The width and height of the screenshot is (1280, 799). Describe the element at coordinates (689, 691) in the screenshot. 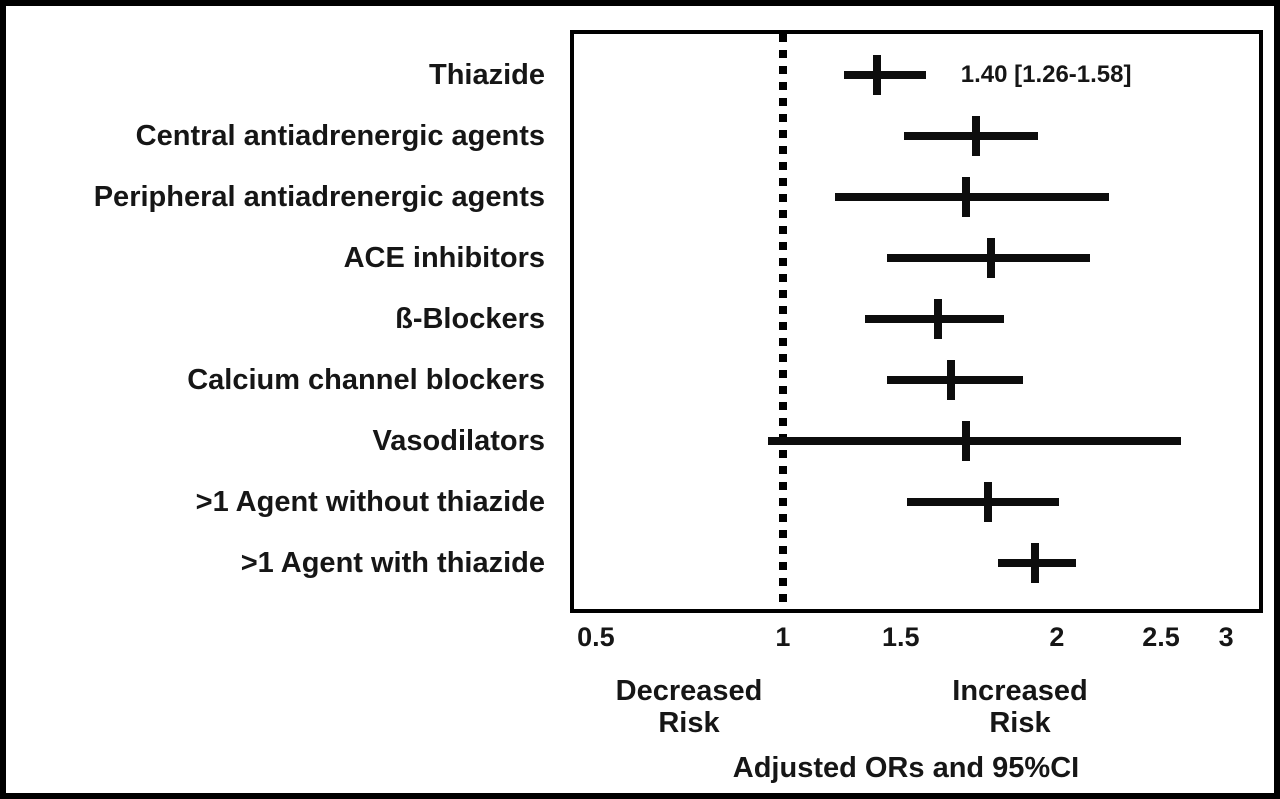

I see `decreased-risk-line1: Decreased` at that location.